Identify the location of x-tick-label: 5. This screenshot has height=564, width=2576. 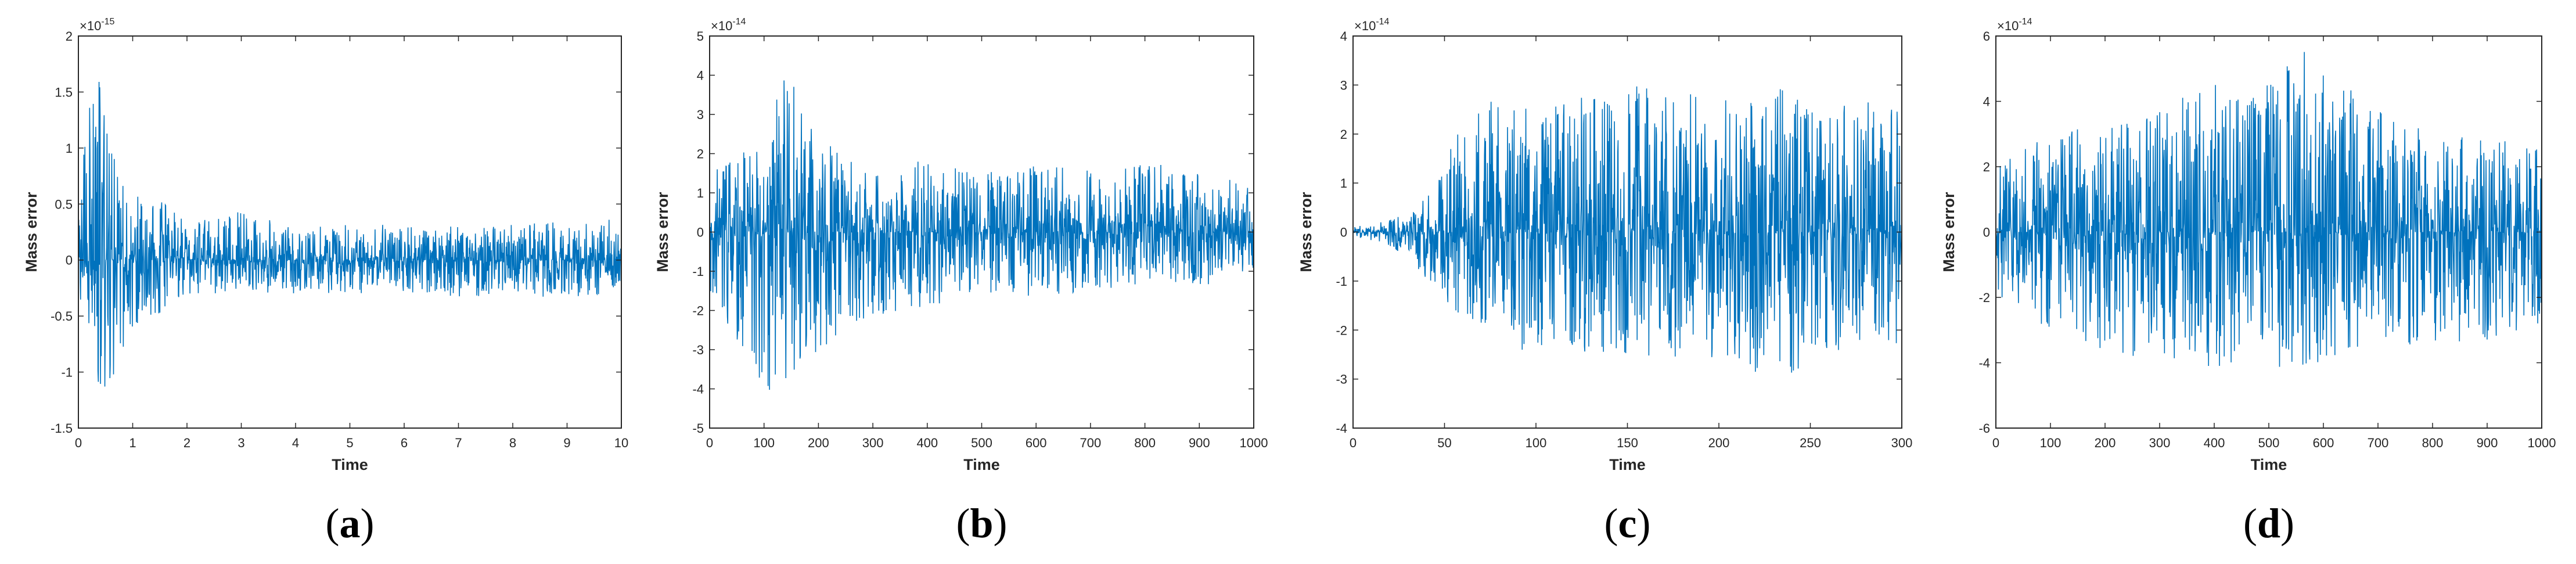
(349, 443).